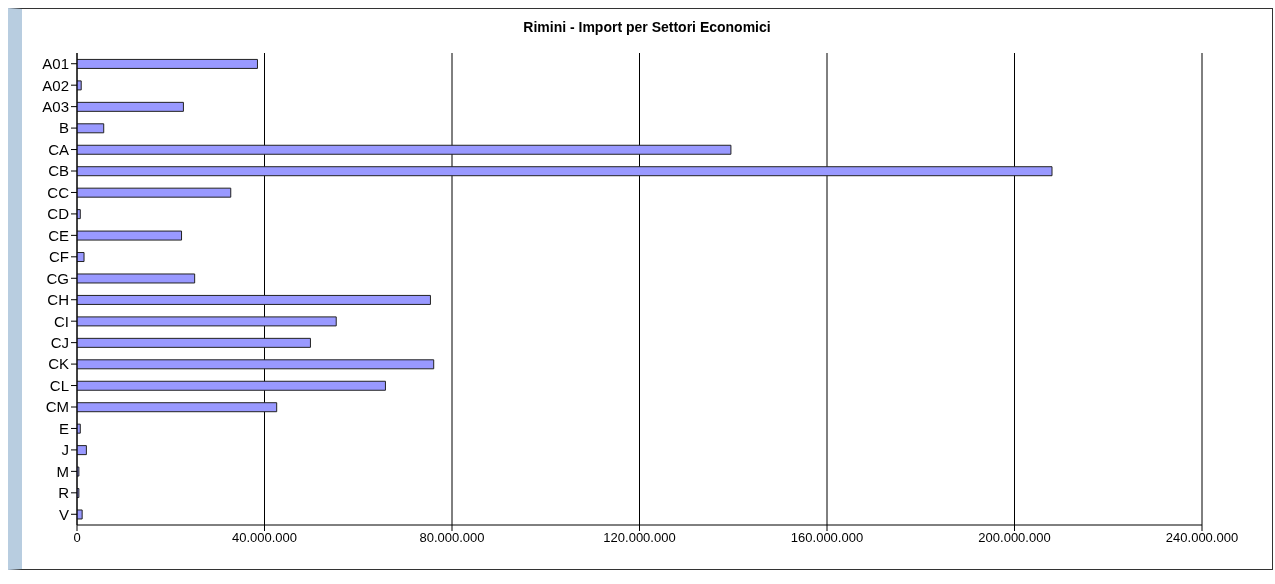 This screenshot has width=1275, height=584. I want to click on y-tick-label: CI, so click(61, 321).